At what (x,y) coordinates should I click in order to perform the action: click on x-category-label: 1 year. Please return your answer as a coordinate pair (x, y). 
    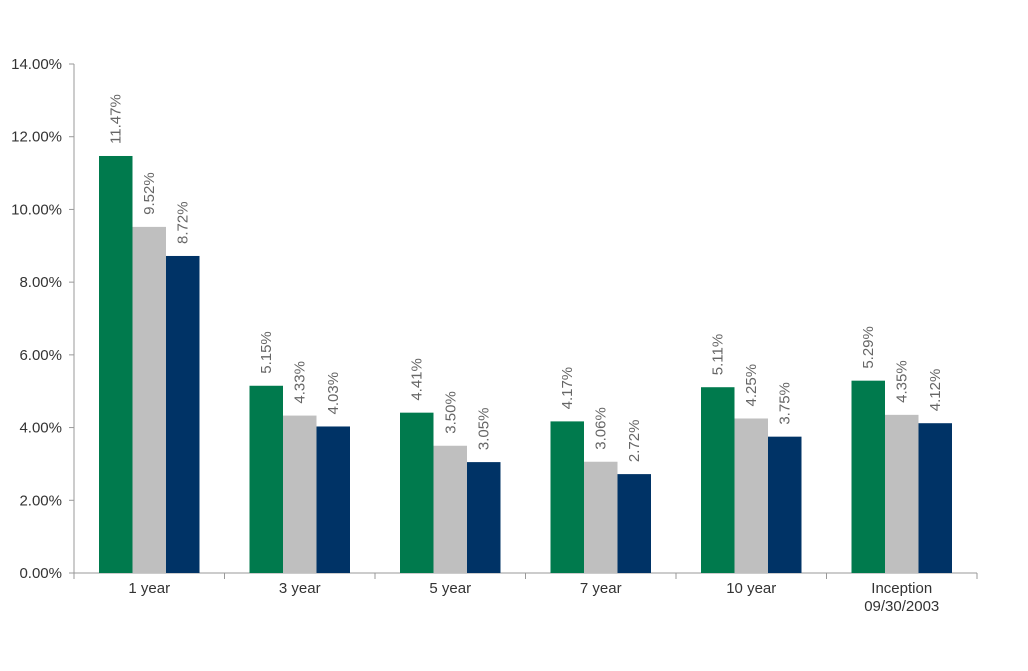
    Looking at the image, I should click on (149, 588).